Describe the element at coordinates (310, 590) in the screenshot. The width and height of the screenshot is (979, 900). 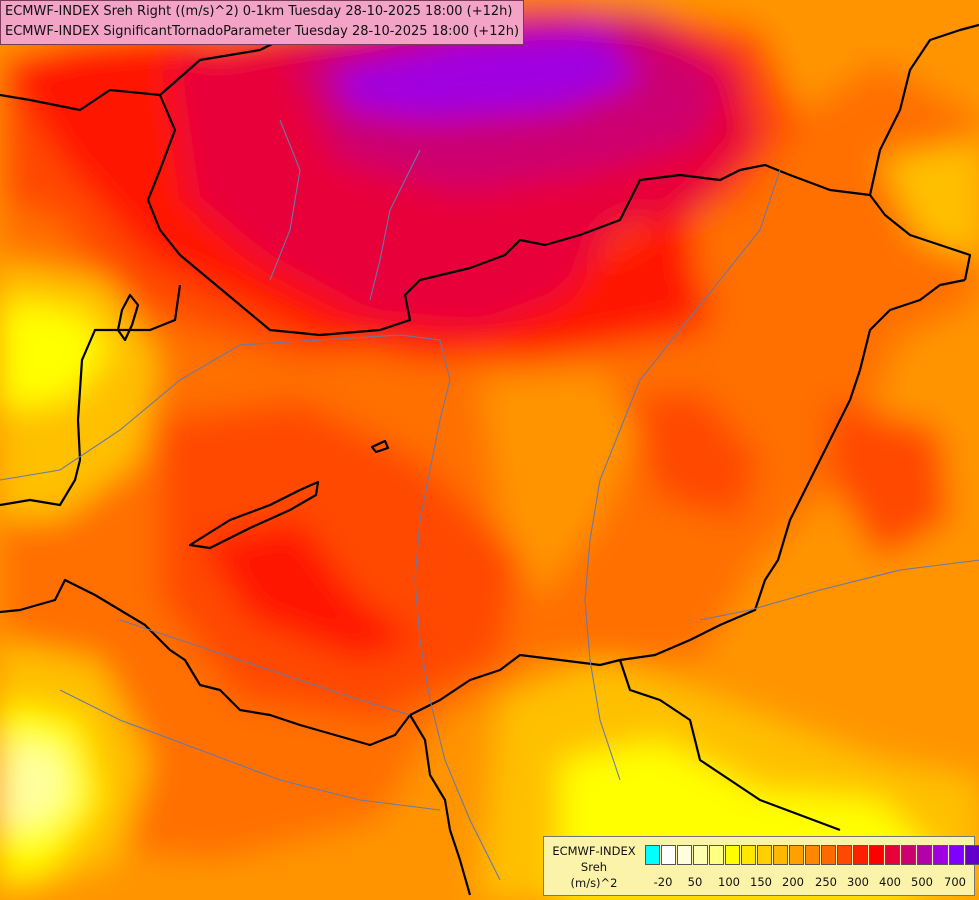
I see `field-red-southwest` at that location.